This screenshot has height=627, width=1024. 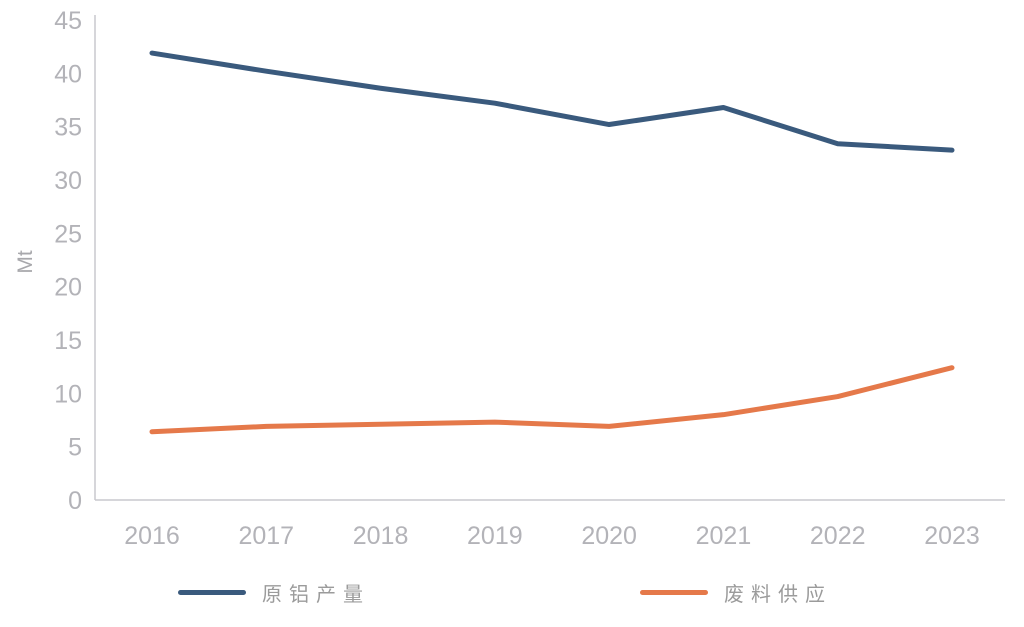 I want to click on y-tick-label: 30, so click(x=68, y=181).